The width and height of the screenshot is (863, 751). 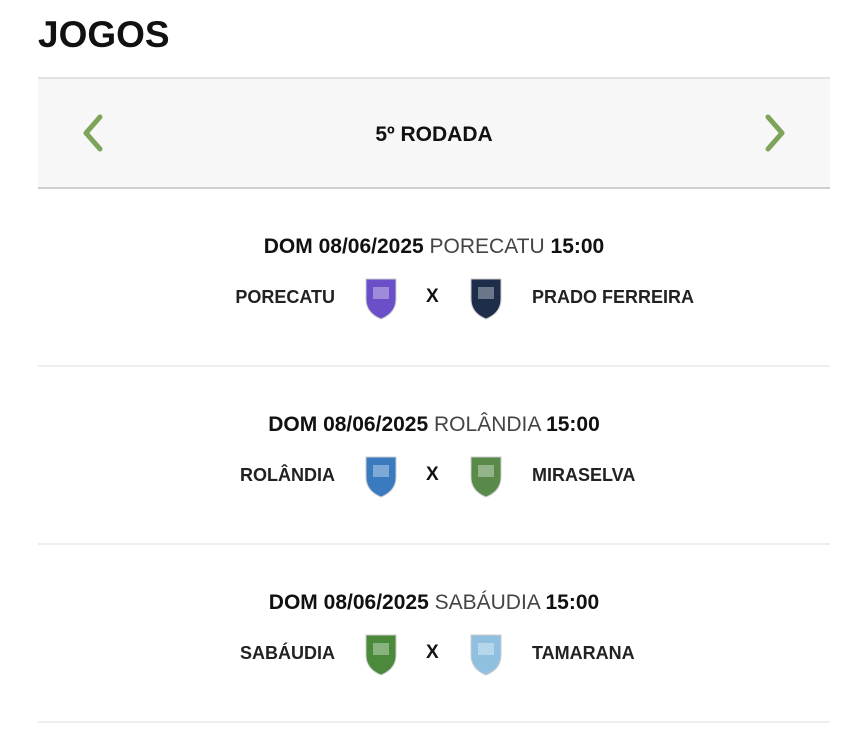 I want to click on home-team-name: ROLÂNDIA, so click(x=287, y=475).